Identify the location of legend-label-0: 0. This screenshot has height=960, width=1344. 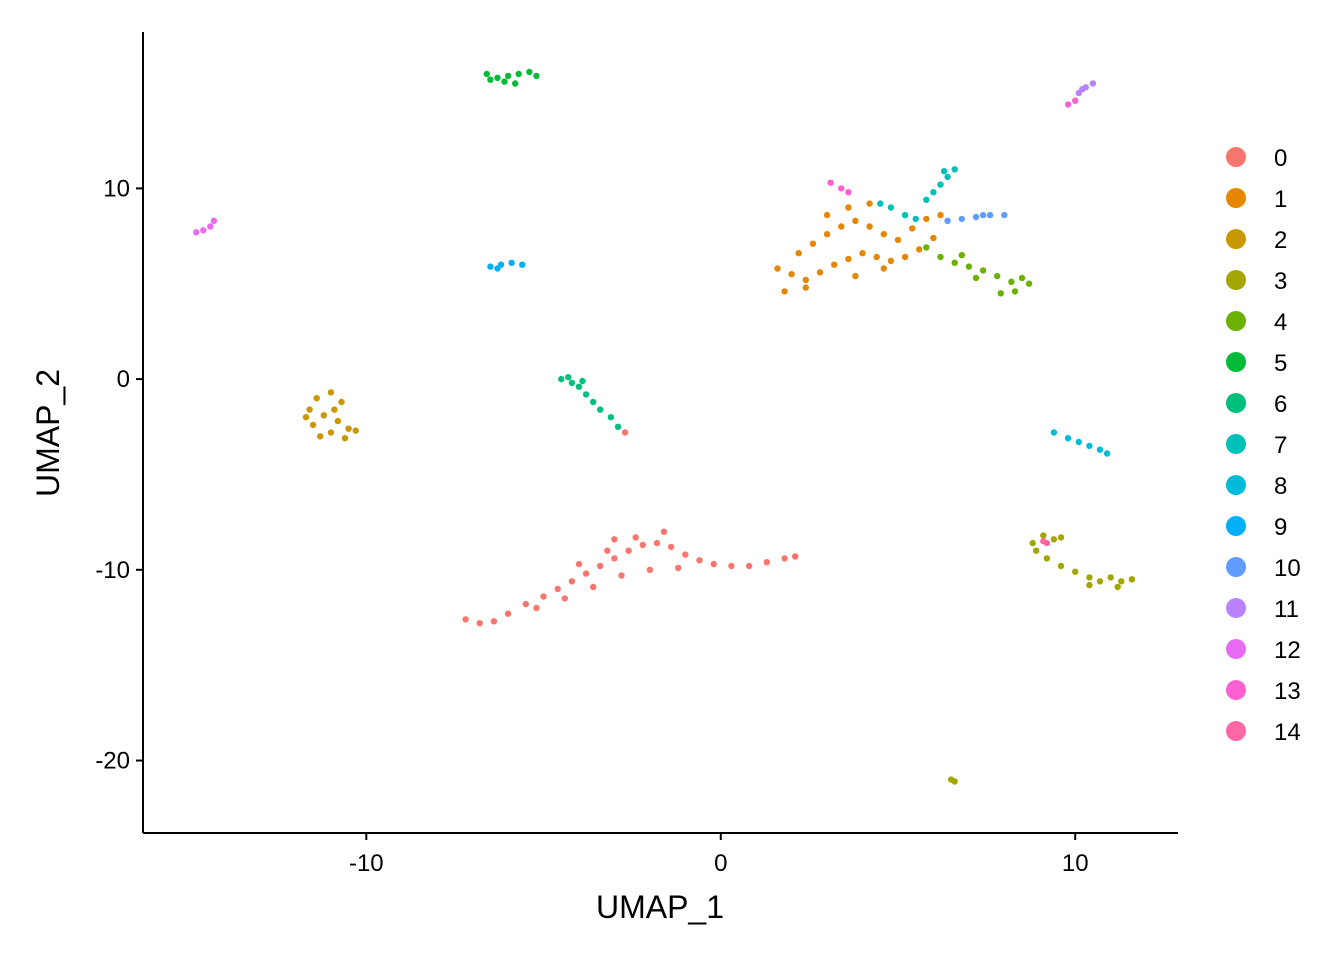
(1280, 158).